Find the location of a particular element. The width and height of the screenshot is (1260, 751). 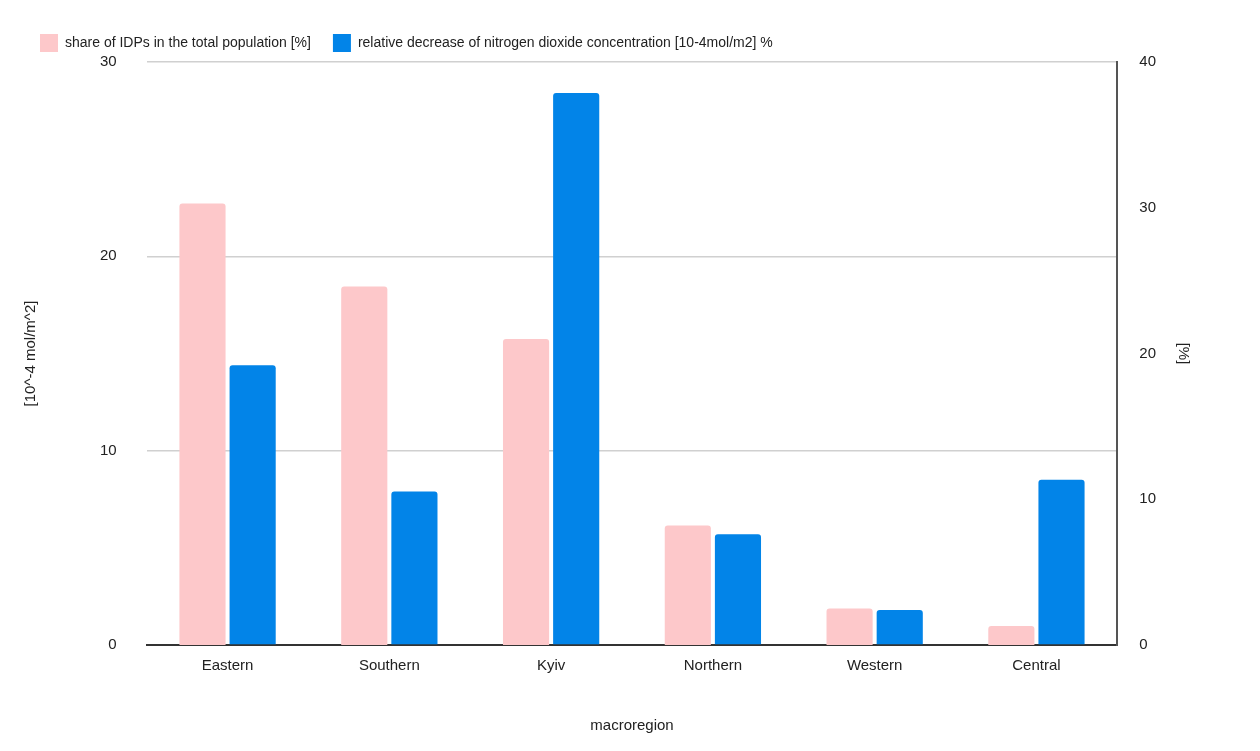

y-tick-label: 0 is located at coordinates (112, 644).